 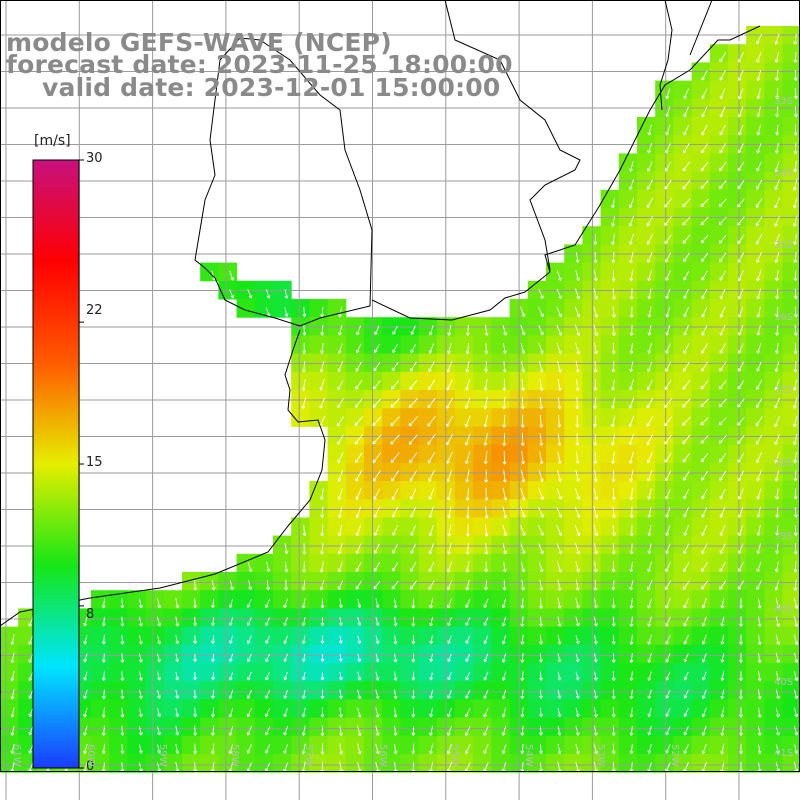 What do you see at coordinates (784, 536) in the screenshot?
I see `lat-label-39s: 39S` at bounding box center [784, 536].